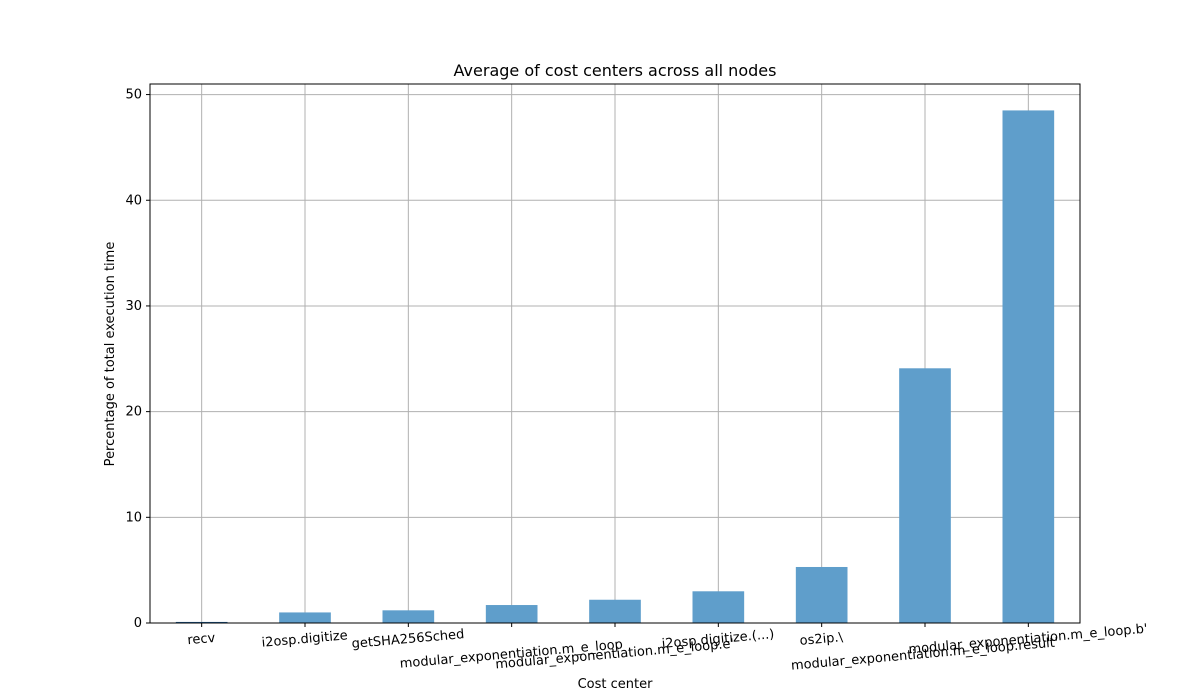 This screenshot has width=1200, height=700. What do you see at coordinates (616, 684) in the screenshot?
I see `x-axis-label: Cost center` at bounding box center [616, 684].